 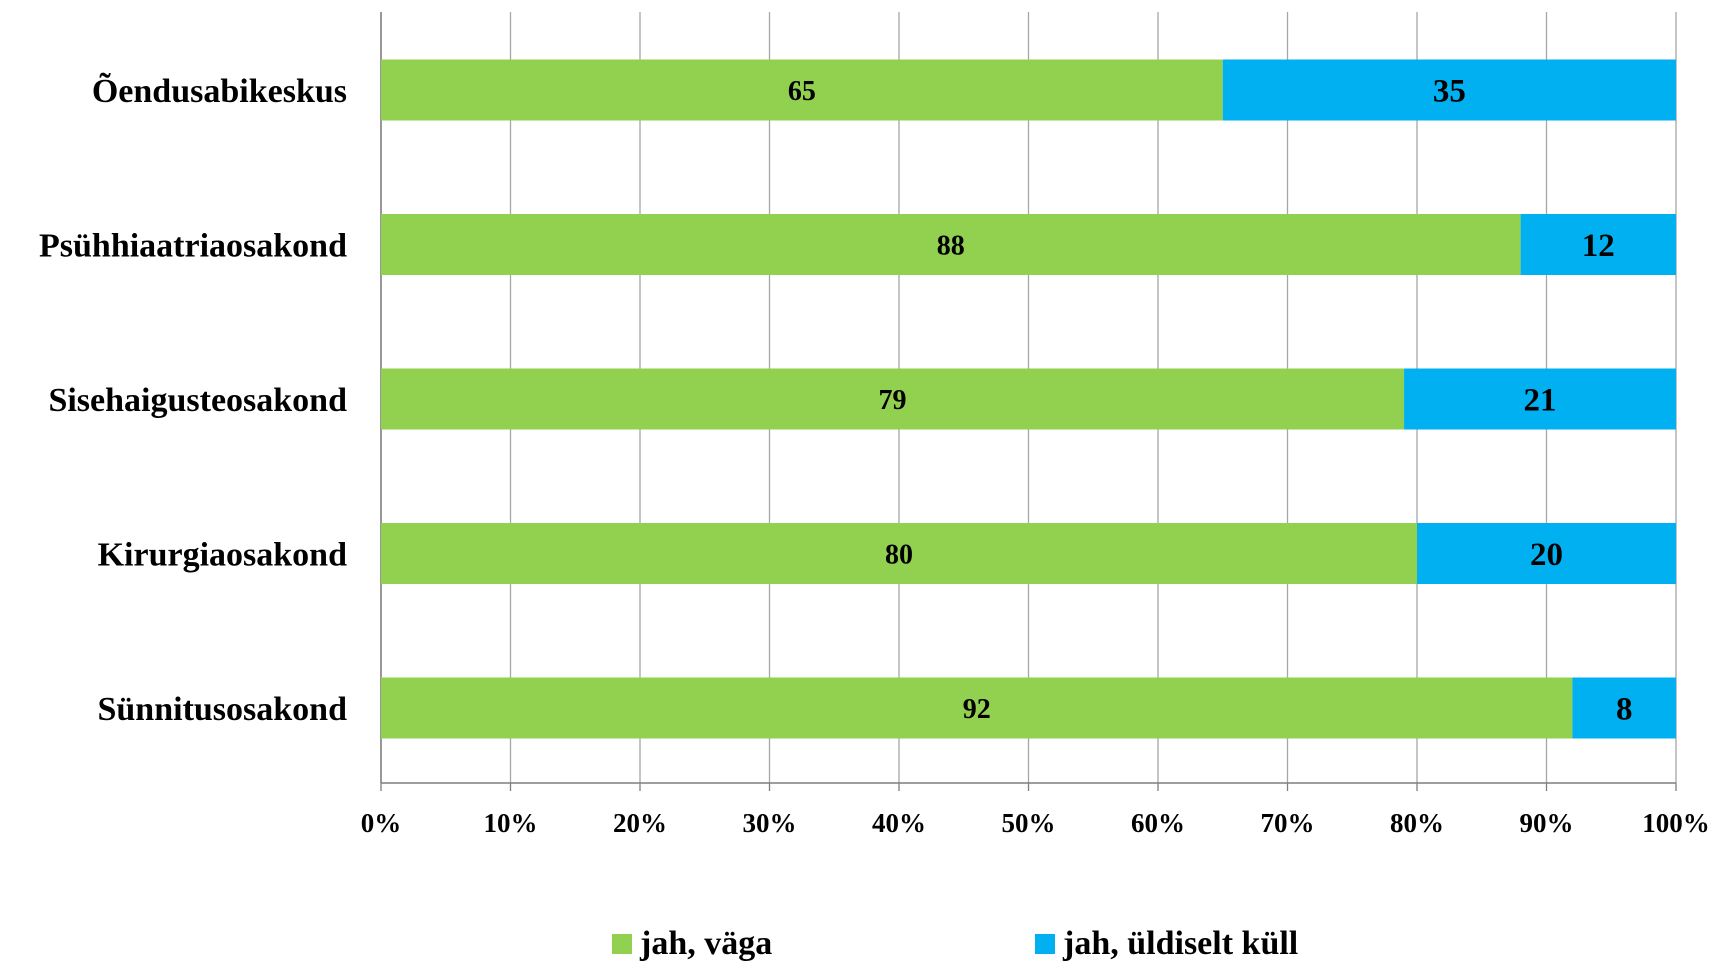 What do you see at coordinates (1181, 943) in the screenshot?
I see `legend-label-series-2: jah, üldiselt küll` at bounding box center [1181, 943].